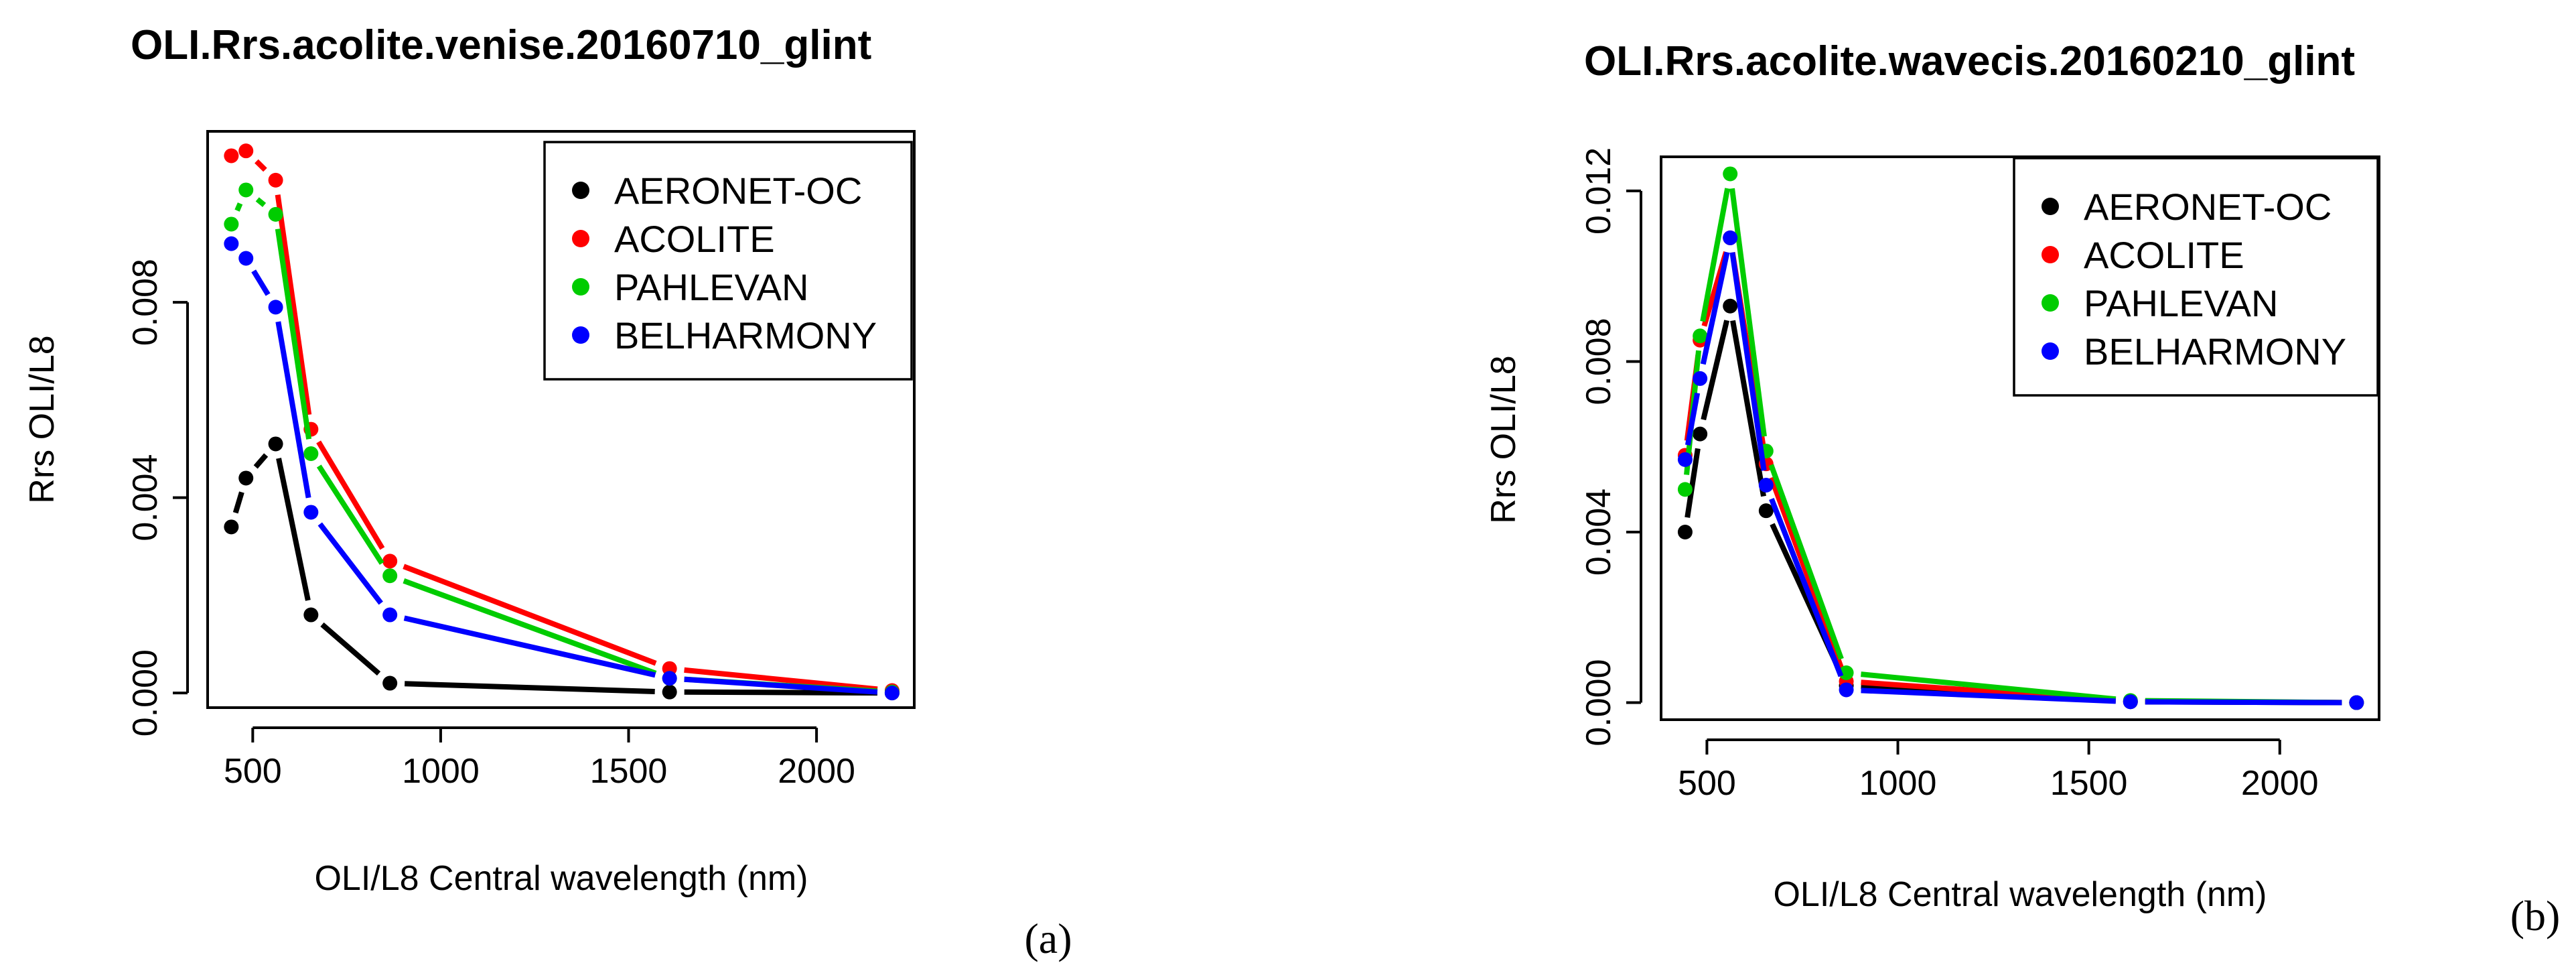 The image size is (2576, 973). I want to click on chart-a-y-tick-label: 0.004, so click(145, 497).